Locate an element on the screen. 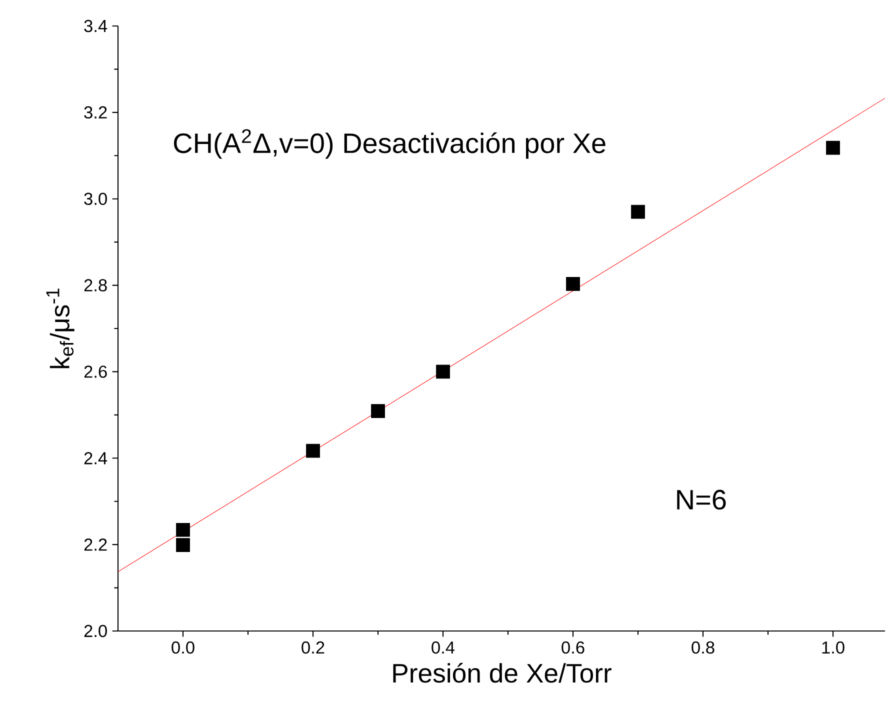 Image resolution: width=888 pixels, height=722 pixels. y-axis-title: k$_{ef}$/μs$^{-1}$ is located at coordinates (60, 328).